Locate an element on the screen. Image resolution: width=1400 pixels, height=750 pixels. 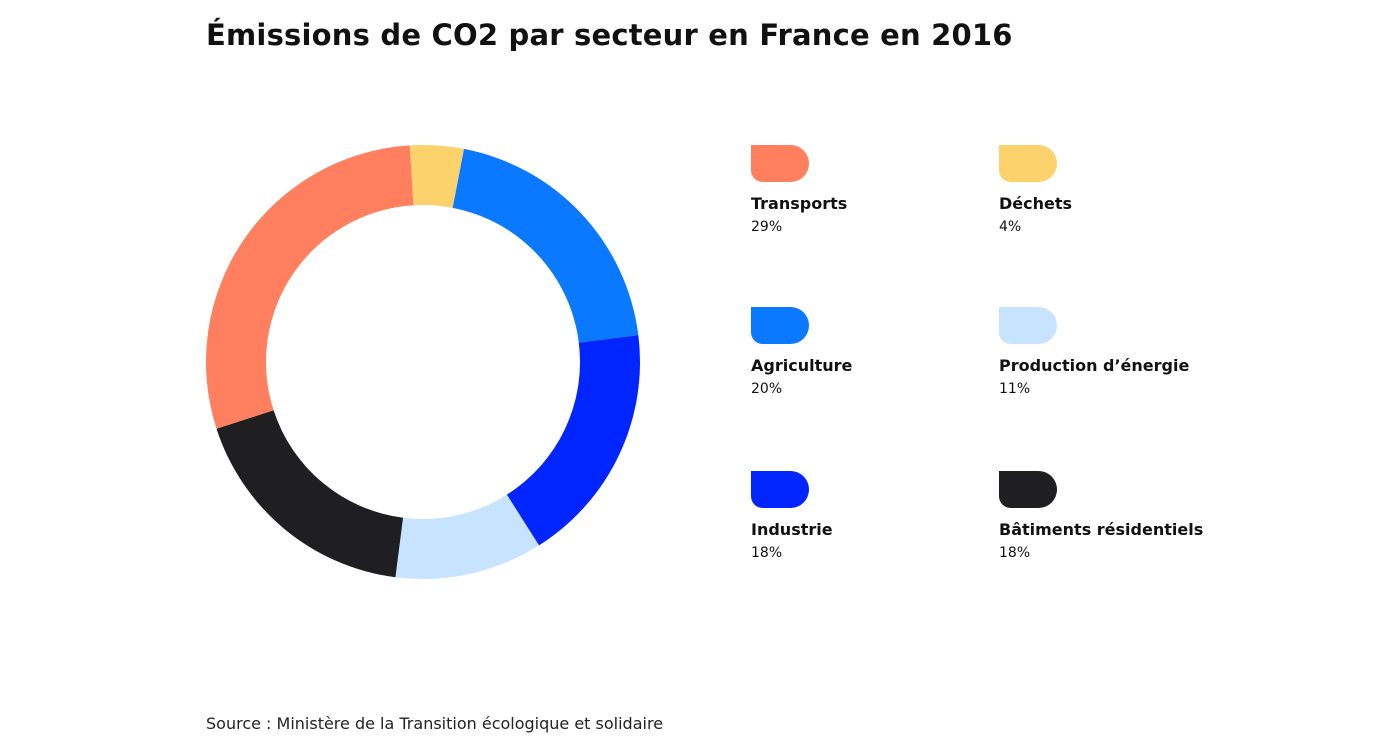
legend-label: Agriculture is located at coordinates (802, 365).